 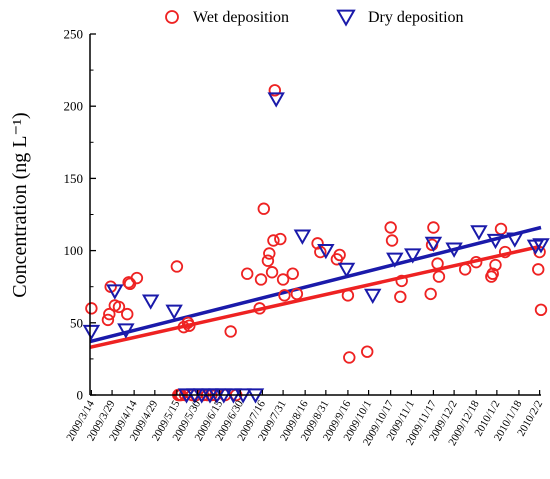 I want to click on legend-marker-wet, so click(x=172, y=17).